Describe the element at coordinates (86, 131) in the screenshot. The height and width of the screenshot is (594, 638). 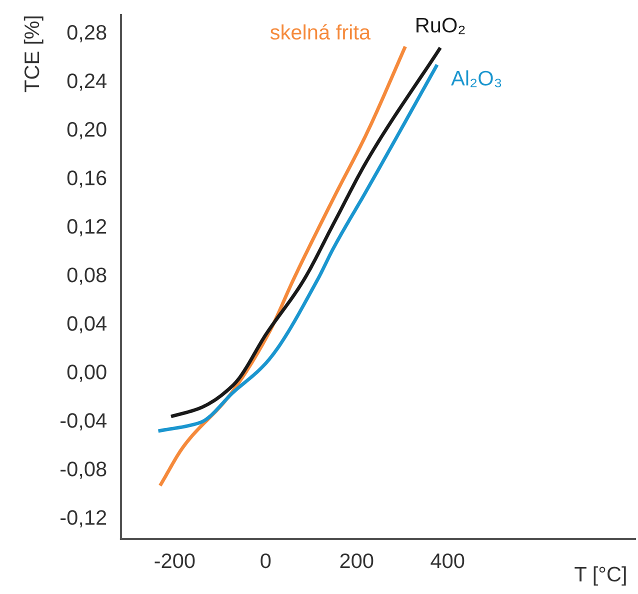
I see `y-tick-label: 0,20` at that location.